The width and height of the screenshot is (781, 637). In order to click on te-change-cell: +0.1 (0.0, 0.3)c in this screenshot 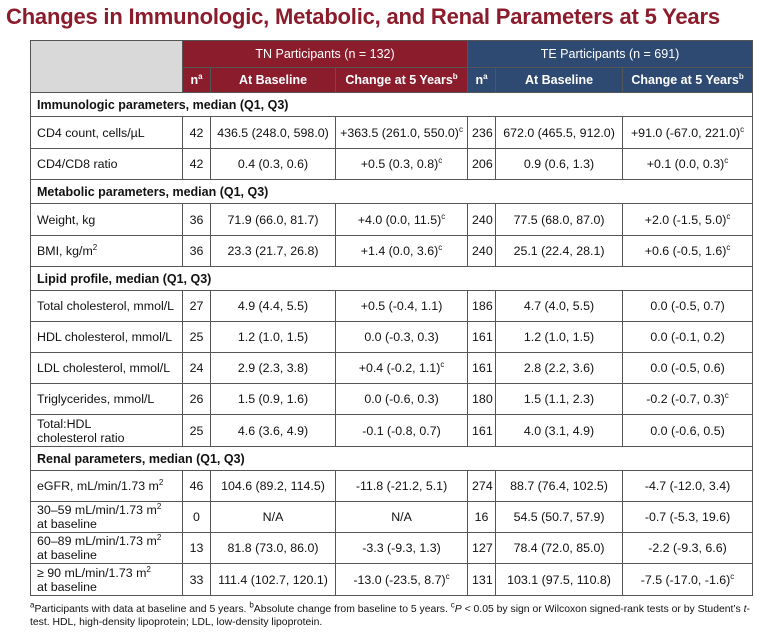, I will do `click(688, 164)`.